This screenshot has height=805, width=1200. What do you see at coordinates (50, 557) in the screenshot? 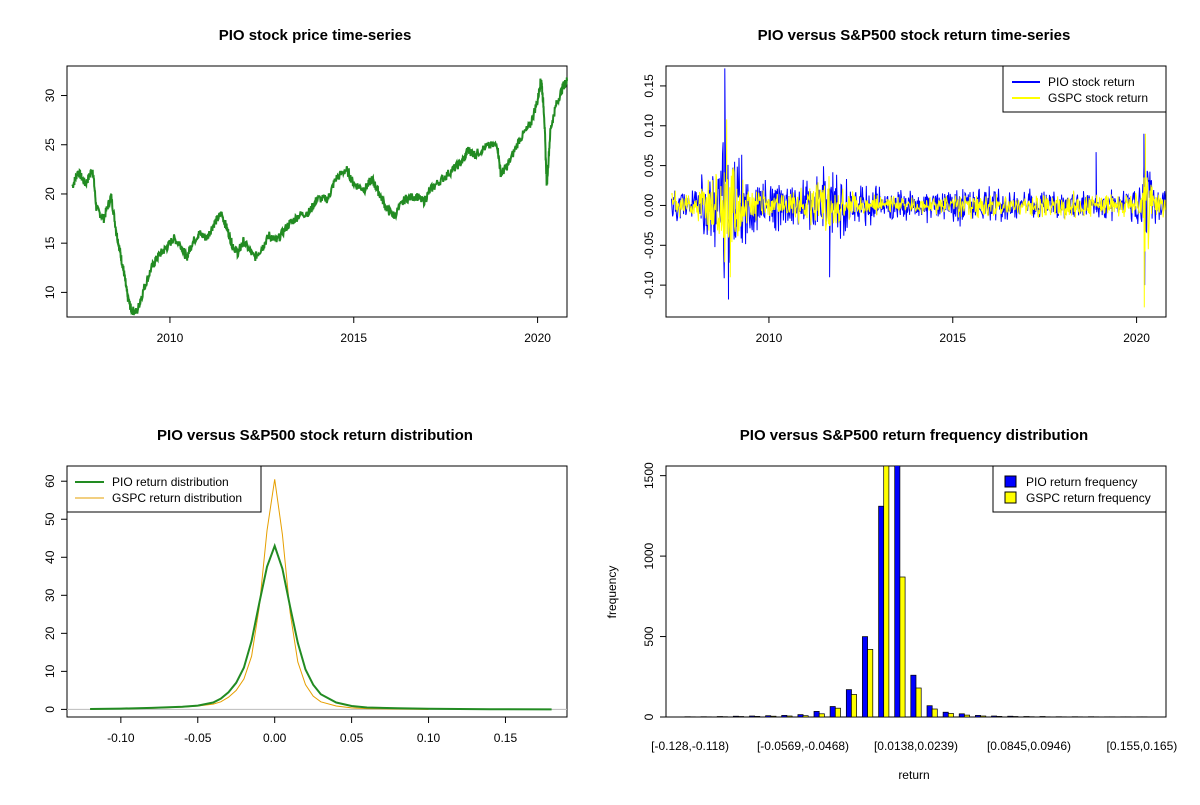
I see `y-tick-label: 40` at bounding box center [50, 557].